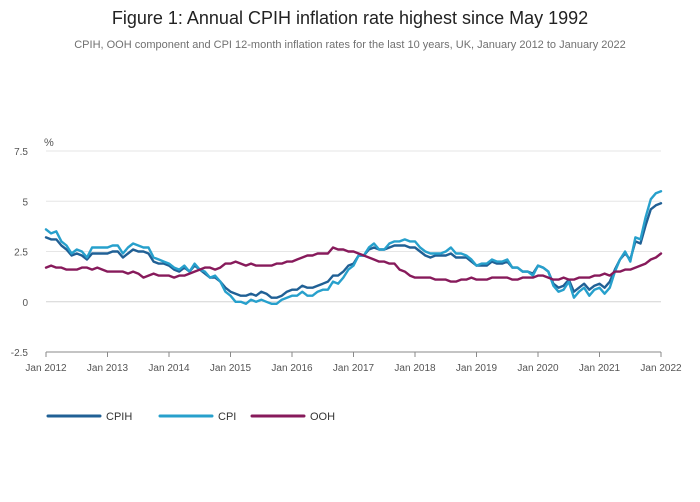  I want to click on y-tick-label: 2.5, so click(21, 253).